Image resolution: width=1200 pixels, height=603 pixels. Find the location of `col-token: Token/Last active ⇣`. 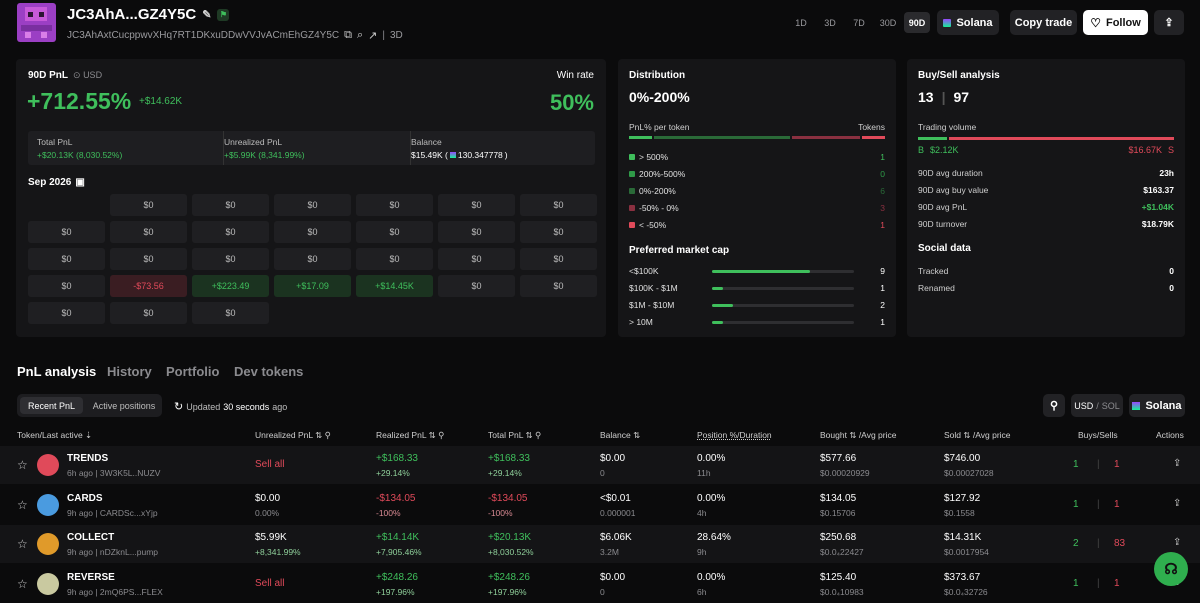

col-token: Token/Last active ⇣ is located at coordinates (55, 435).